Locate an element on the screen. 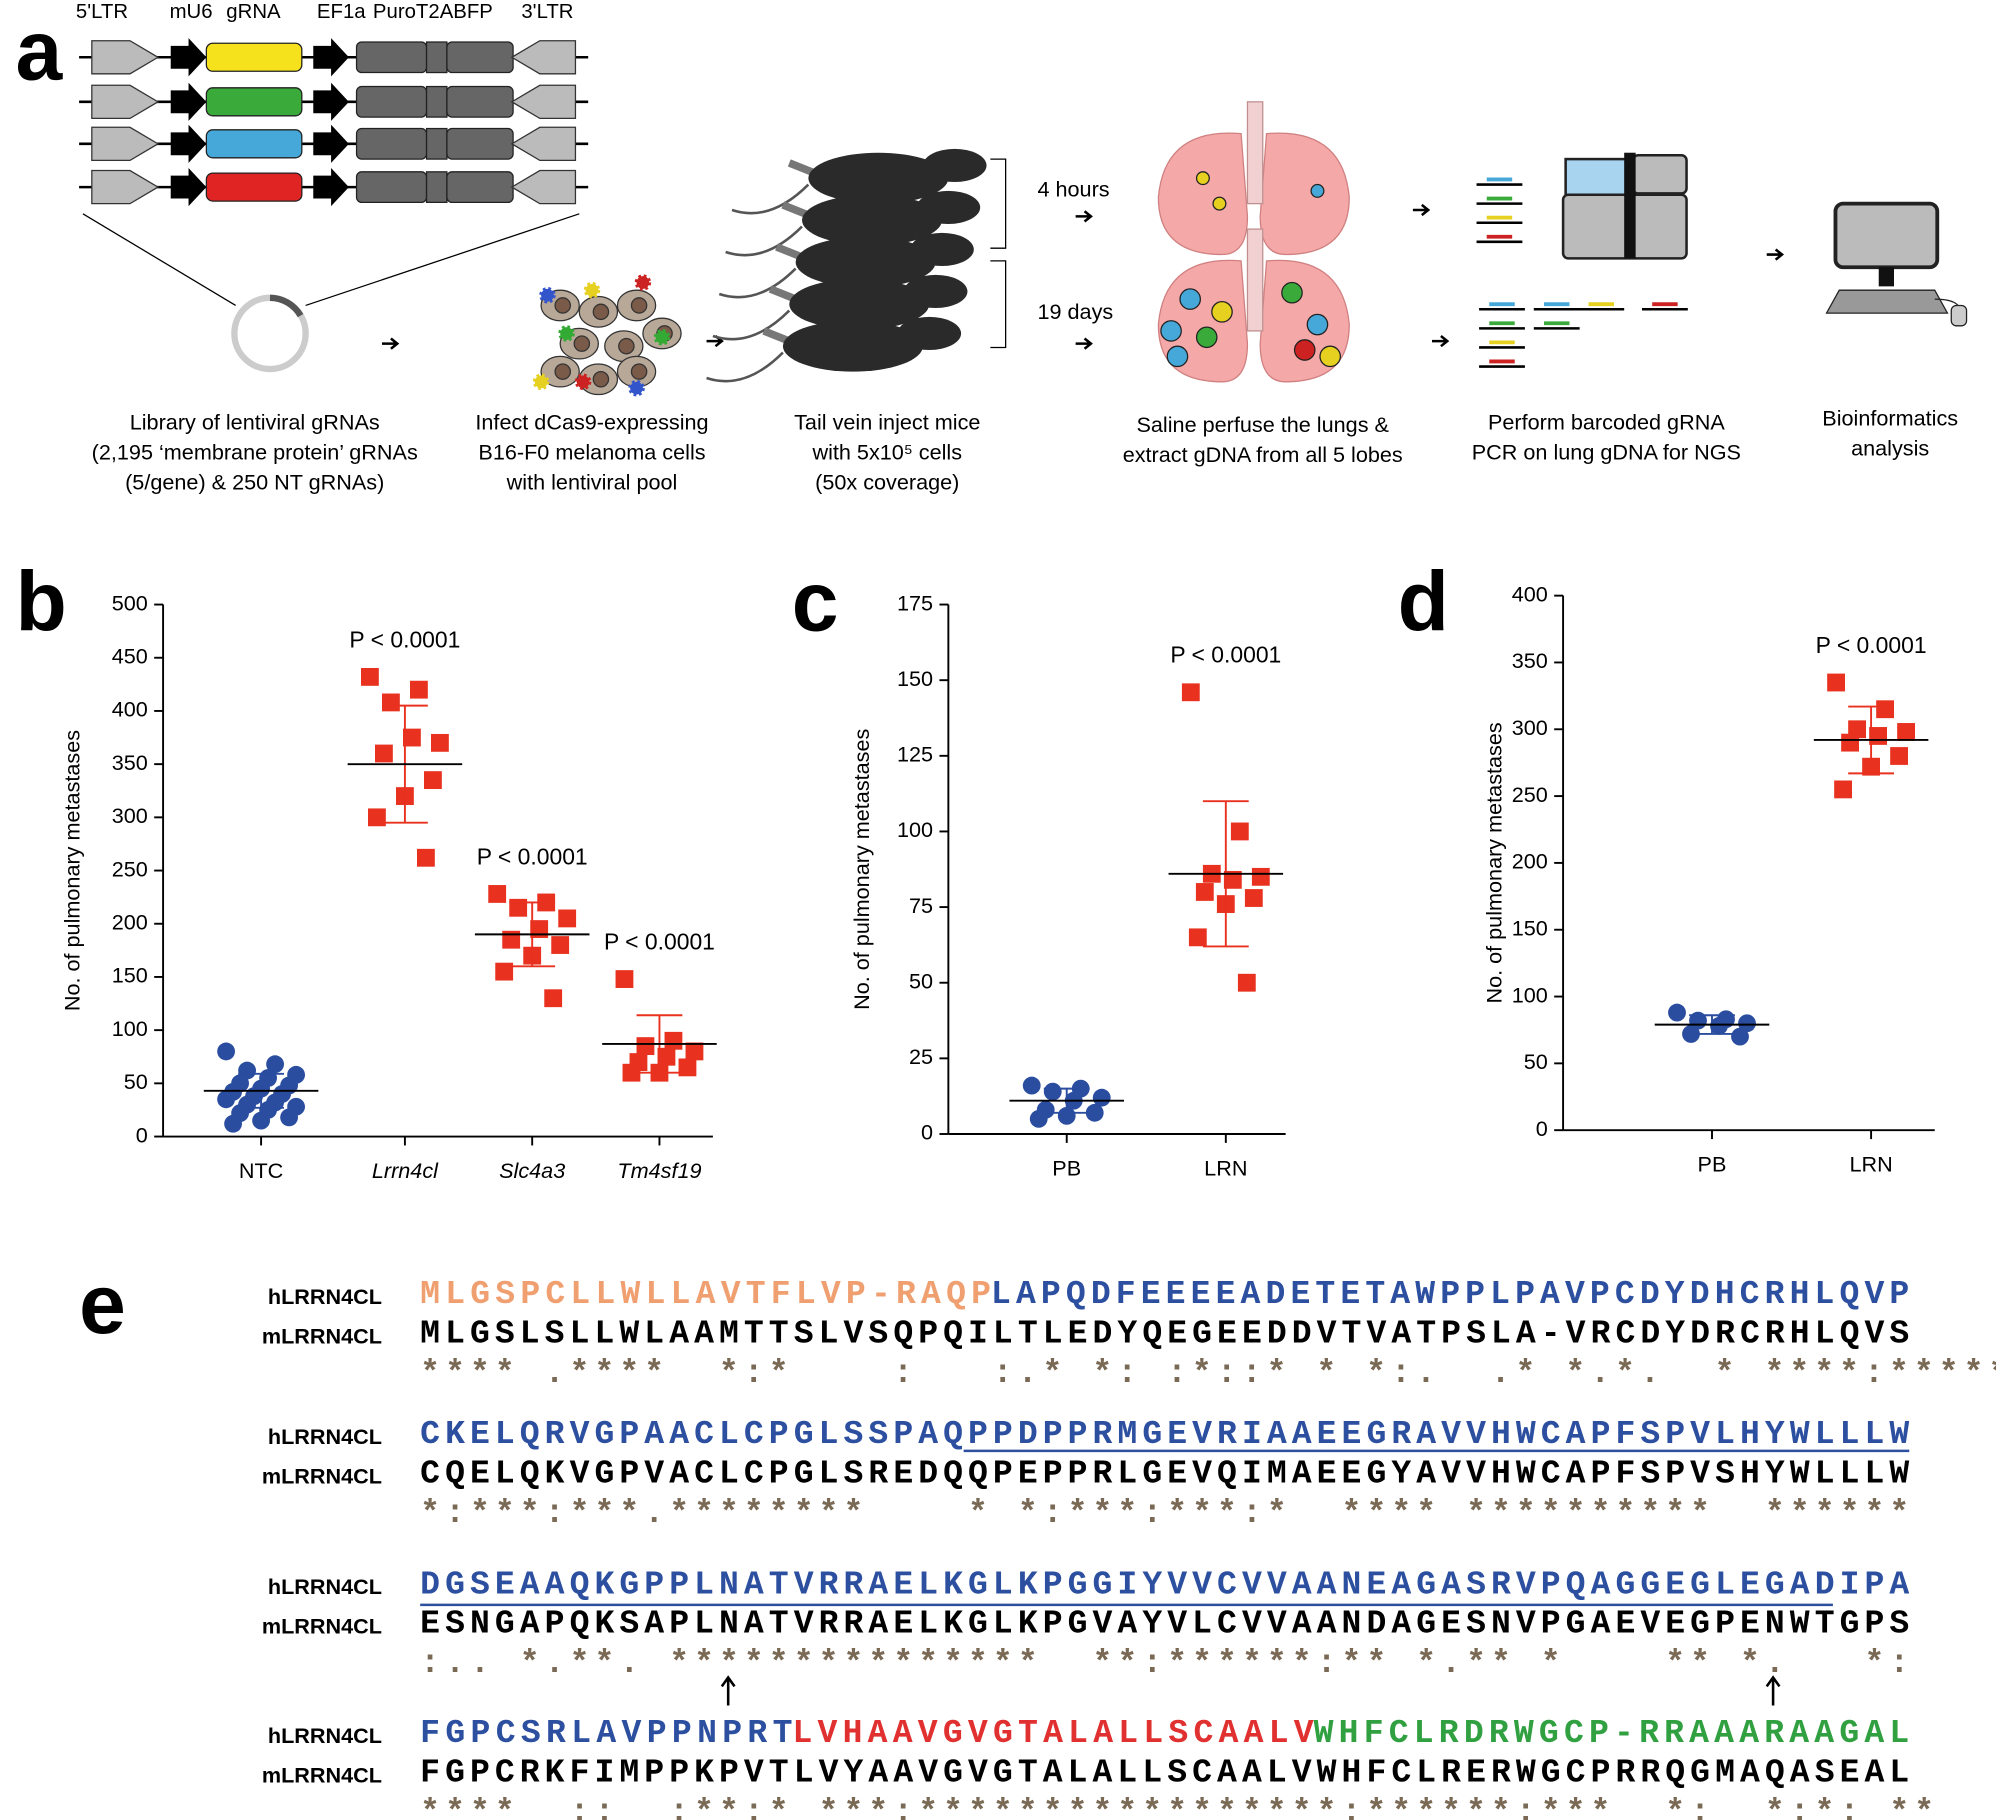 The image size is (1996, 1820). bfp is located at coordinates (480, 101).